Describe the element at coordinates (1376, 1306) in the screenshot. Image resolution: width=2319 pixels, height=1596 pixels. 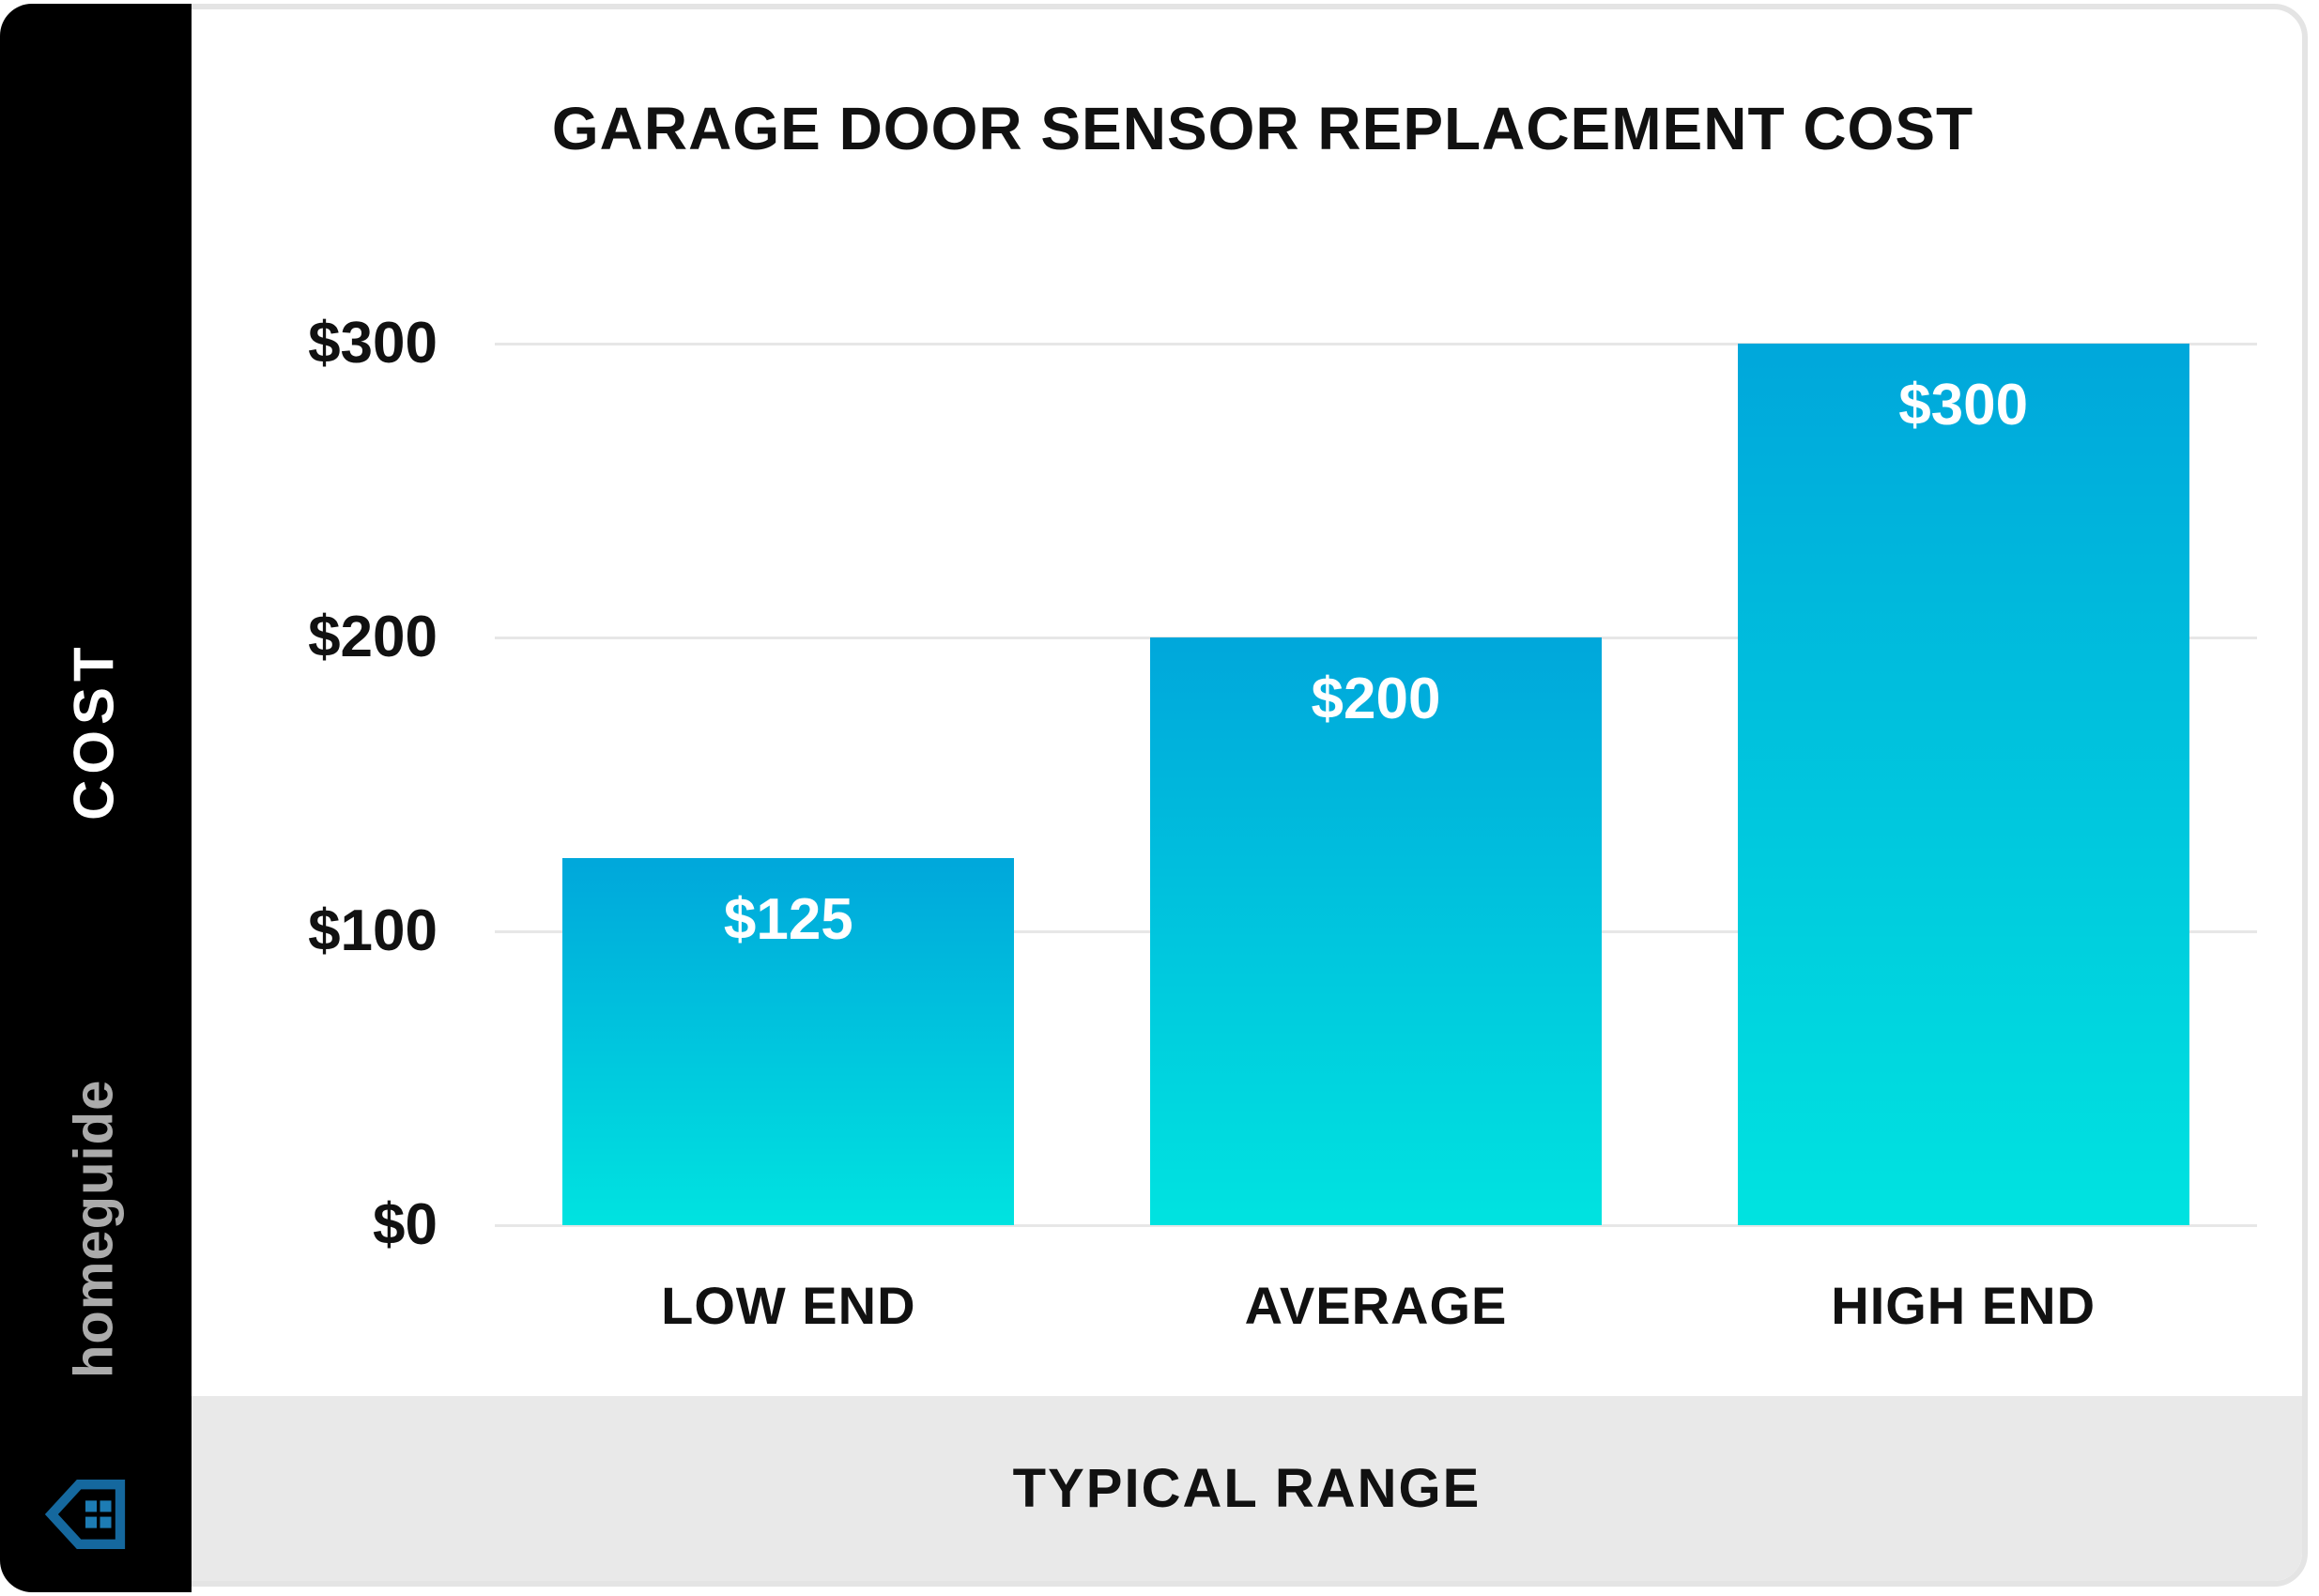
I see `x-category-average: AVERAGE` at that location.